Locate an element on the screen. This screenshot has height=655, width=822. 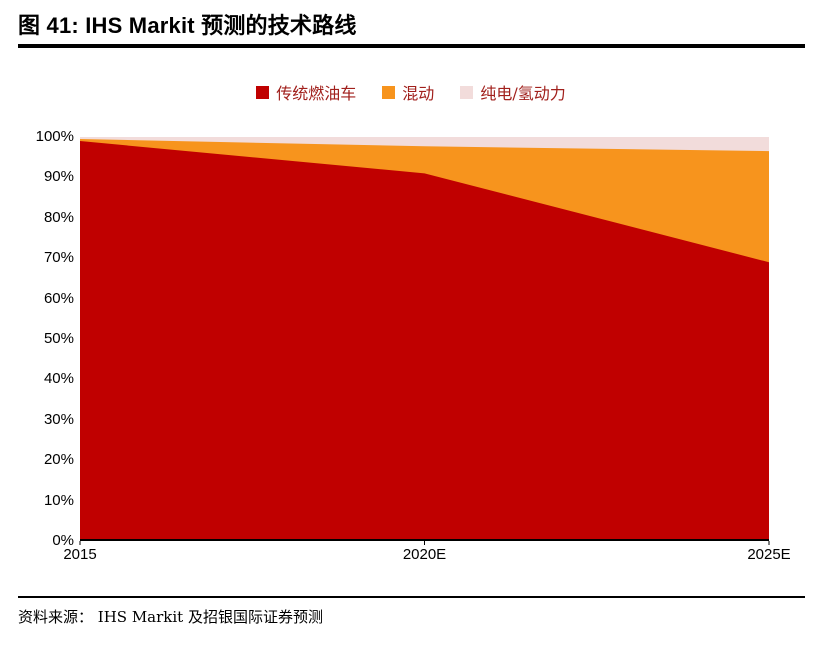
source-divider is located at coordinates (411, 597).